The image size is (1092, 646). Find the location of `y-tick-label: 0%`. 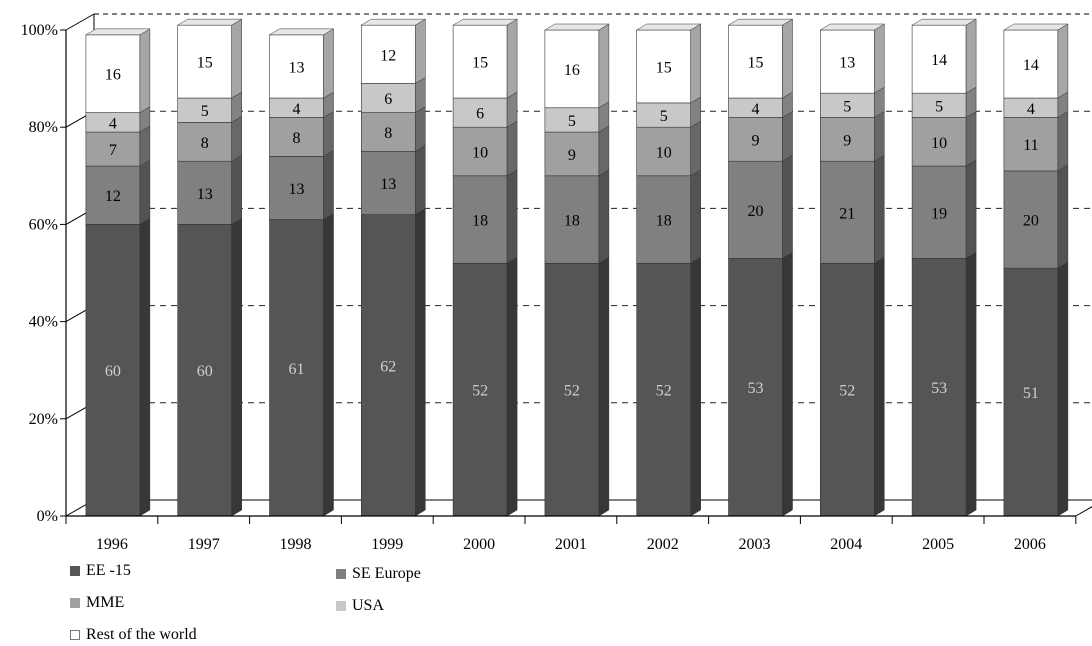

y-tick-label: 0% is located at coordinates (47, 516).